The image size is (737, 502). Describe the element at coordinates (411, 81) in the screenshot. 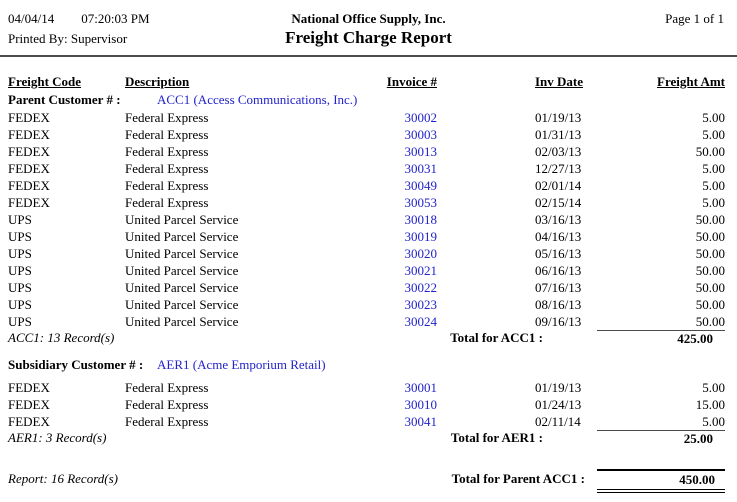

I see `col-header-invoice: Invoice #` at that location.